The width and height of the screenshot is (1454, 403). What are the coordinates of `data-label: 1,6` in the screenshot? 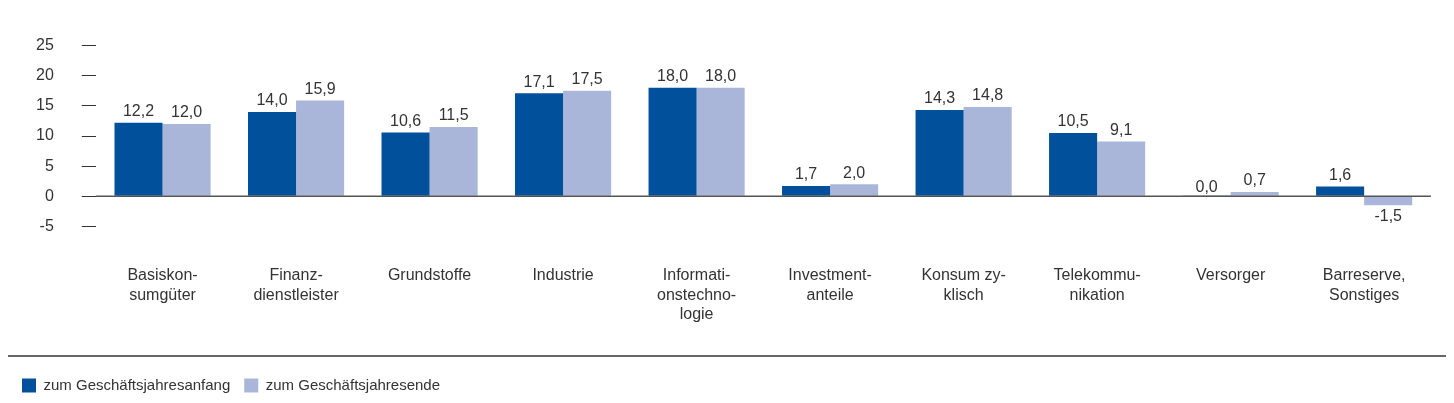 It's located at (1340, 175).